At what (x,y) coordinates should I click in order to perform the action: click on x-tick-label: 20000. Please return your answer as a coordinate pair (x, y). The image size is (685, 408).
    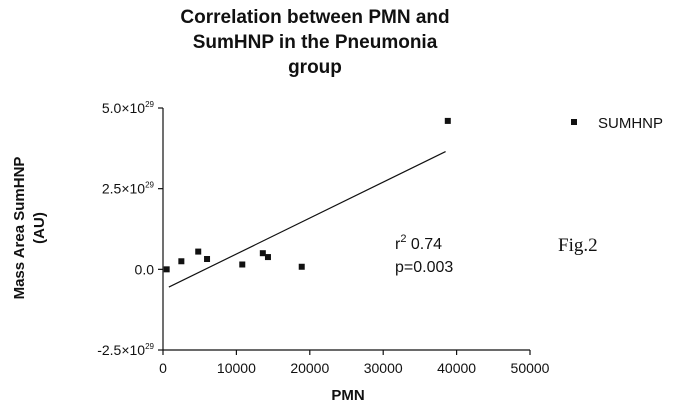
    Looking at the image, I should click on (309, 368).